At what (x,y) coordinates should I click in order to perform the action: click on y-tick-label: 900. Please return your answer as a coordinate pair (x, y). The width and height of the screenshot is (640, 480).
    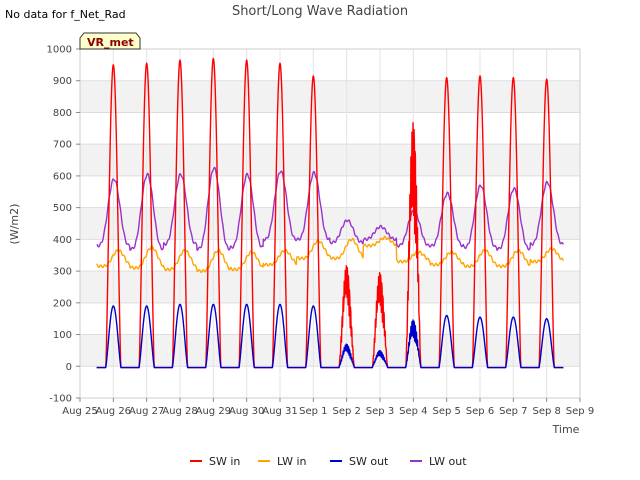
    Looking at the image, I should click on (62, 81).